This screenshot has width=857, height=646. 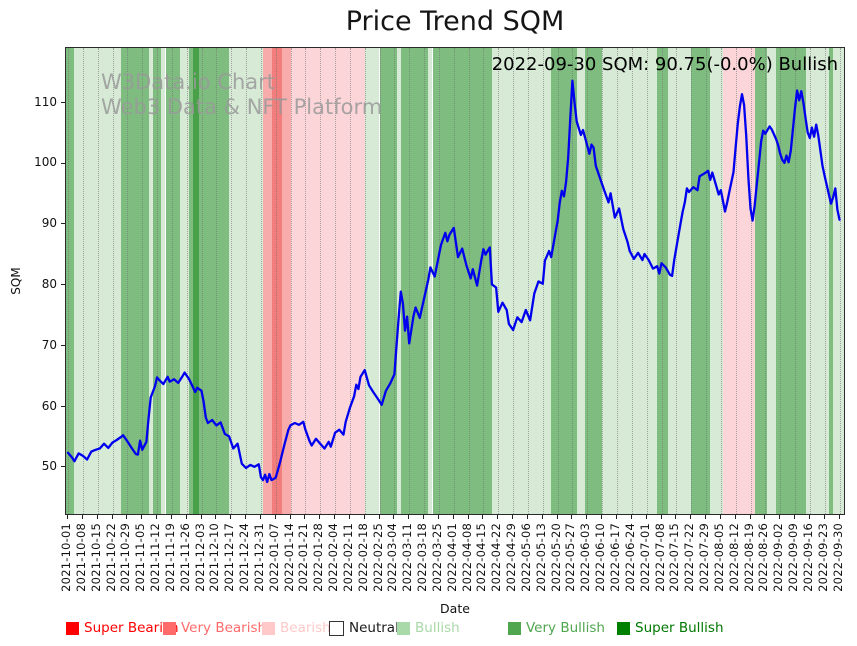 What do you see at coordinates (305, 628) in the screenshot?
I see `legend-label: Bearish` at bounding box center [305, 628].